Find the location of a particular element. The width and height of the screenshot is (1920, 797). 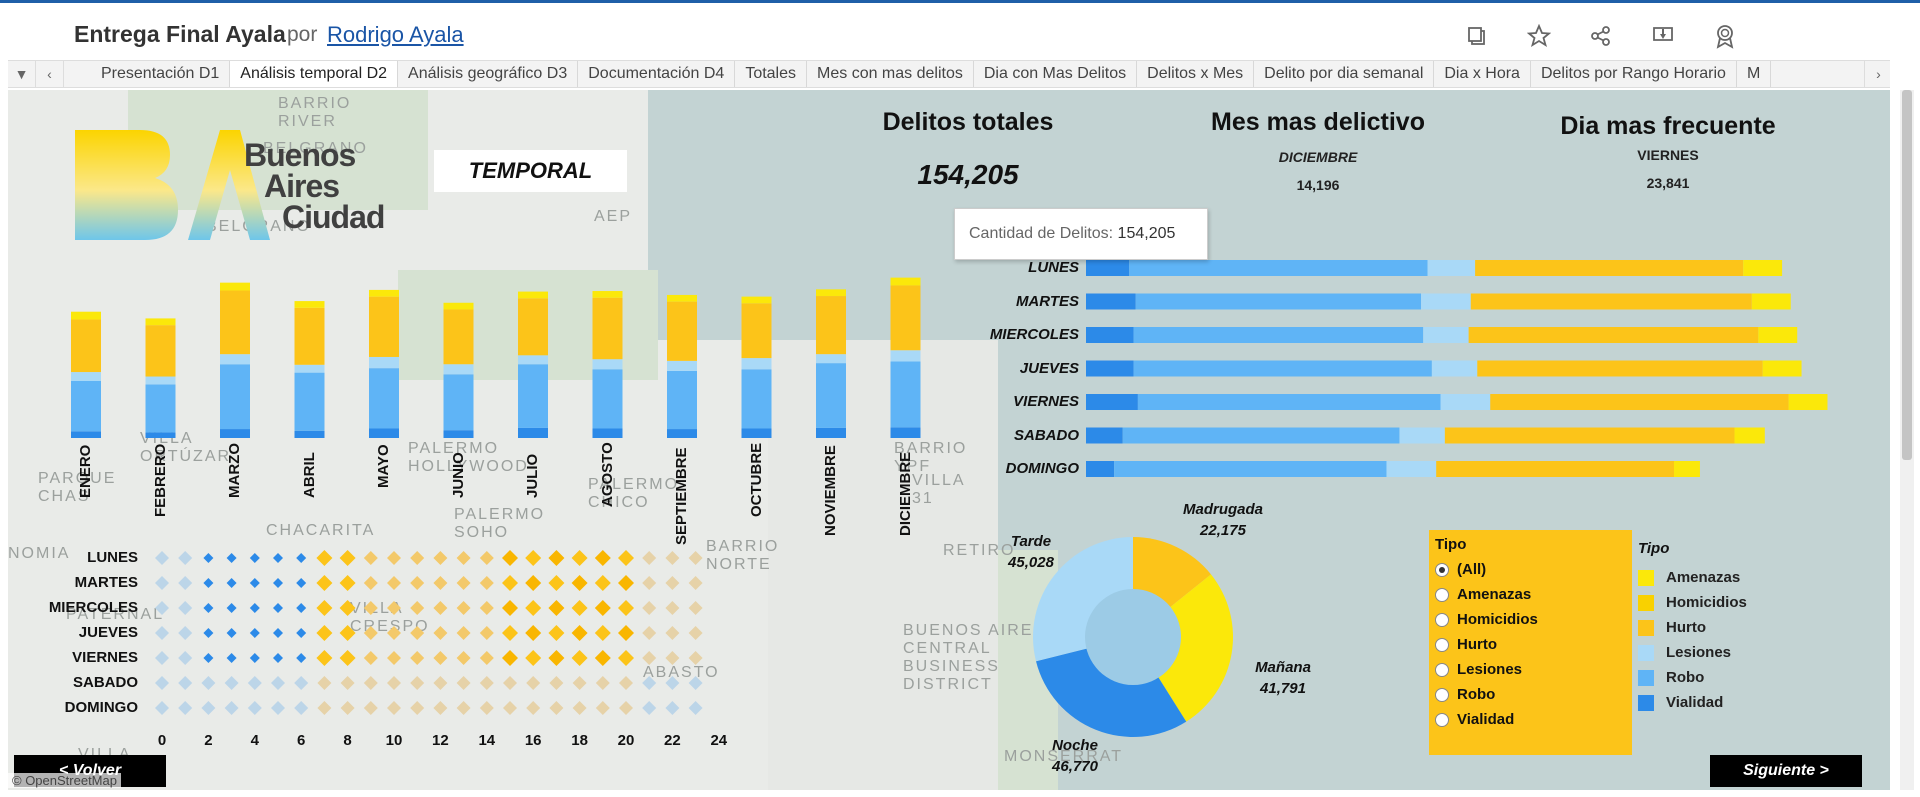

share-icon is located at coordinates (1601, 36).